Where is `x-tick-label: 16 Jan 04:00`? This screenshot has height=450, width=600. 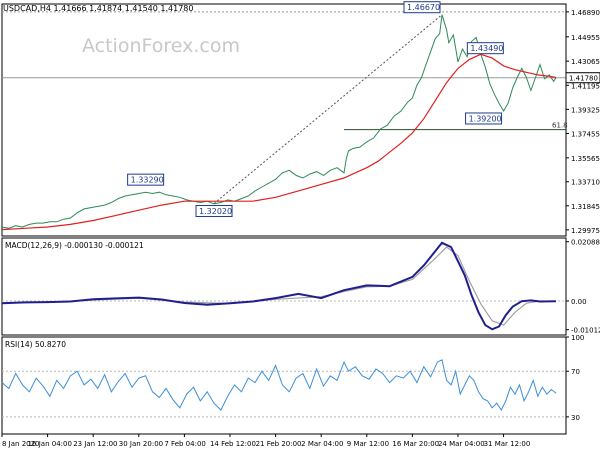
x-tick-label: 16 Jan 04:00 is located at coordinates (50, 444).